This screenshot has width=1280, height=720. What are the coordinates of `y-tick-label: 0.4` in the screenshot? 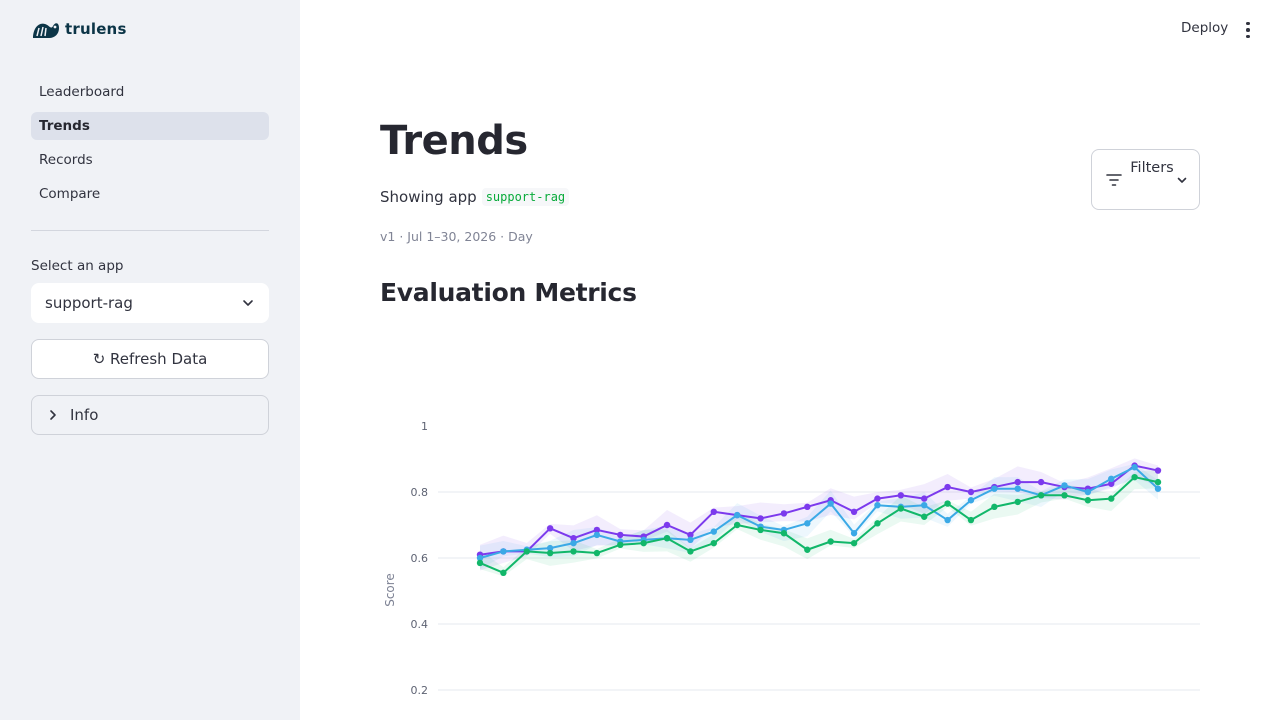 It's located at (420, 624).